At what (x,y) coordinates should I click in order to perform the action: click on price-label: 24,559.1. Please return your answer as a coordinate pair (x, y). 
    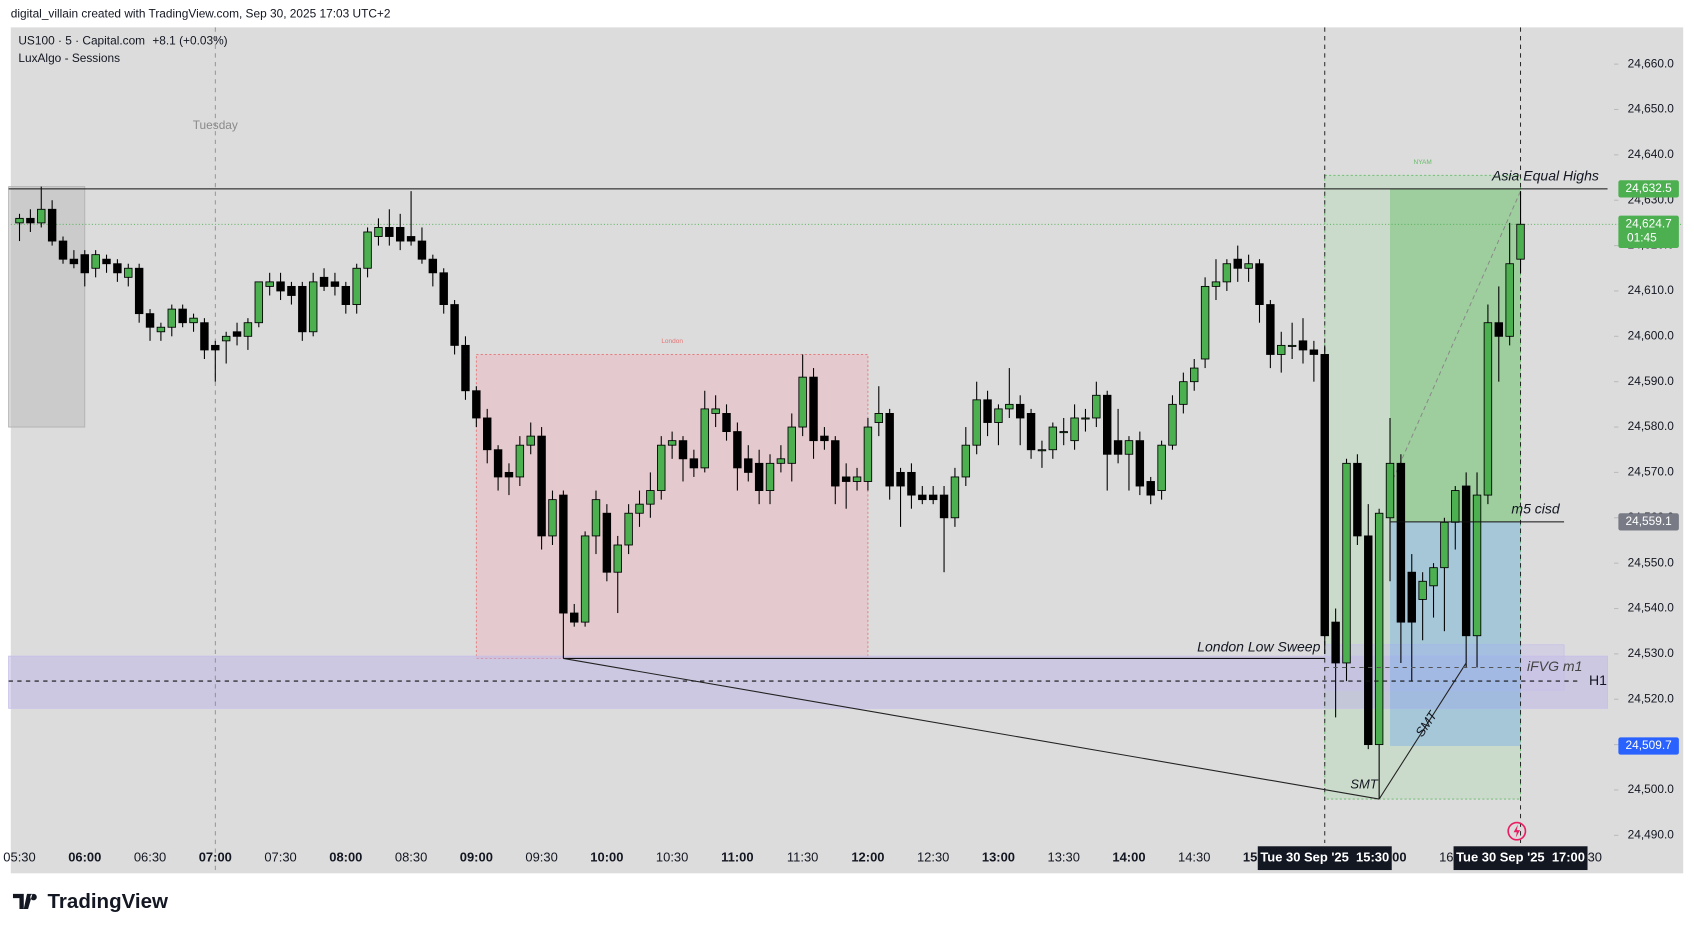
    Looking at the image, I should click on (1649, 521).